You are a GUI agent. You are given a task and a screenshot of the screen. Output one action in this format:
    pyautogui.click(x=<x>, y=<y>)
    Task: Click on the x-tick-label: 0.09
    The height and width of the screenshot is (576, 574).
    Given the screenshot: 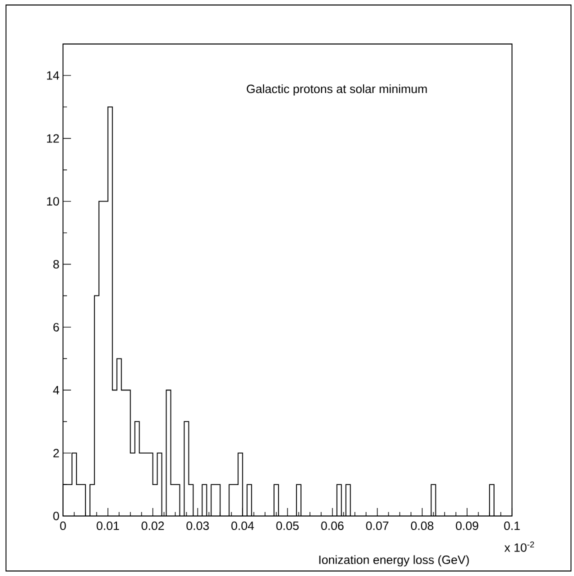 What is the action you would take?
    pyautogui.click(x=467, y=526)
    